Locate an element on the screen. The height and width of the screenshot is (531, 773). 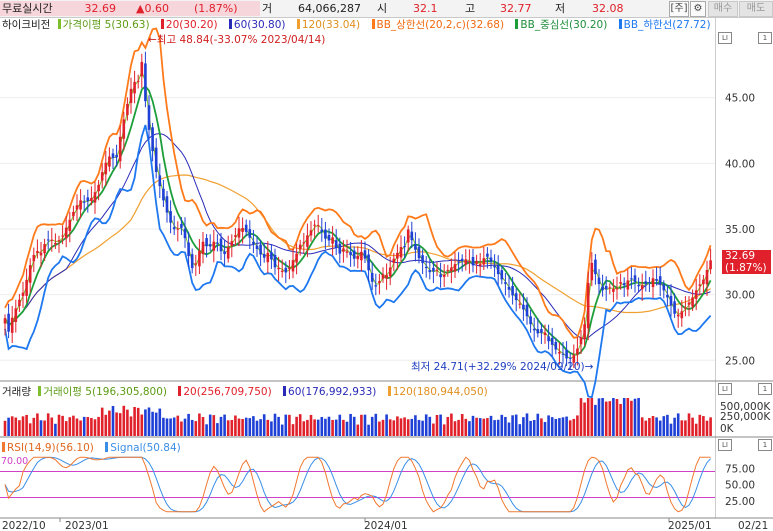
legend-vol-ma20: 20(256,709,750) is located at coordinates (227, 392).